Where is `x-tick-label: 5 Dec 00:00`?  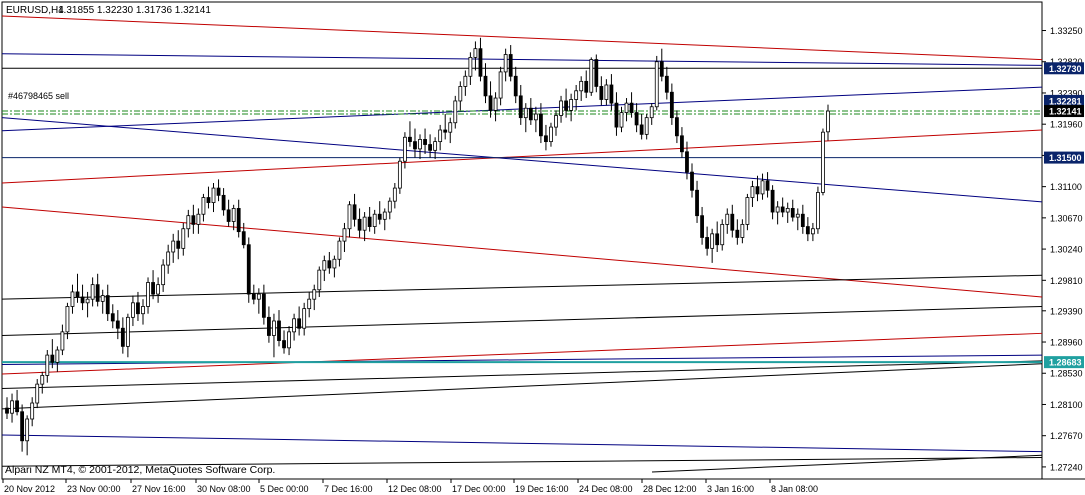 x-tick-label: 5 Dec 00:00 is located at coordinates (284, 489).